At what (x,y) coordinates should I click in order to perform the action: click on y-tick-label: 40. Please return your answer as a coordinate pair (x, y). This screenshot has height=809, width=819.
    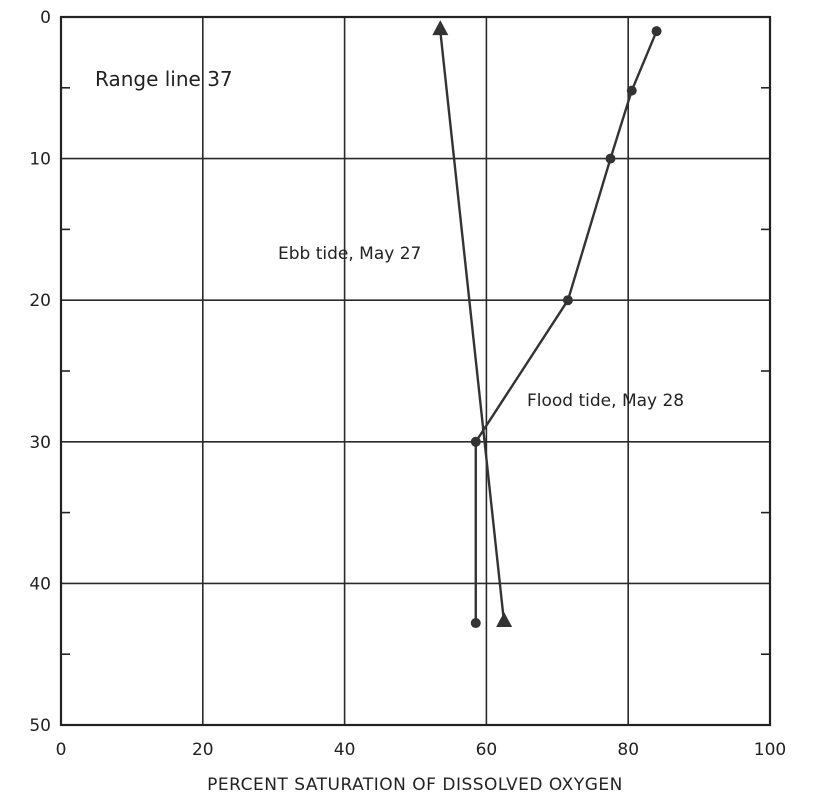
    Looking at the image, I should click on (40, 584).